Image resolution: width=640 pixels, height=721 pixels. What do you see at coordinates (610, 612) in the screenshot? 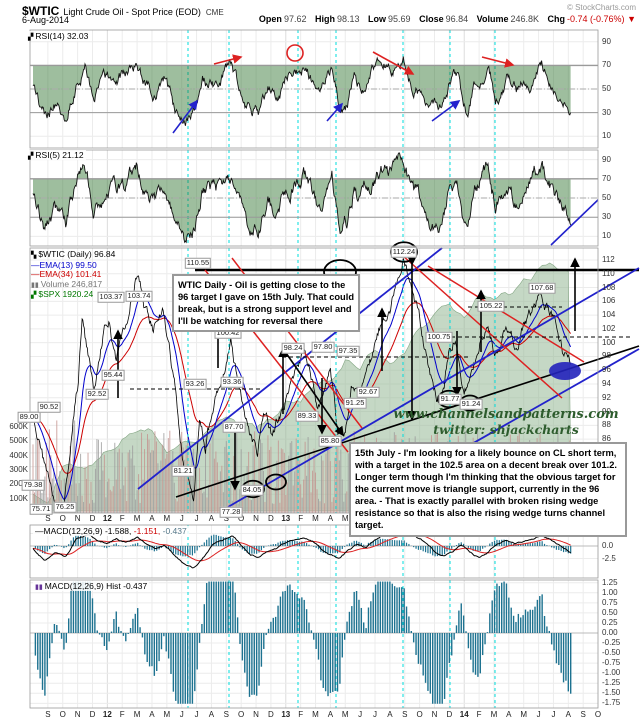
I see `axis-tick-label: 0.50` at bounding box center [610, 612].